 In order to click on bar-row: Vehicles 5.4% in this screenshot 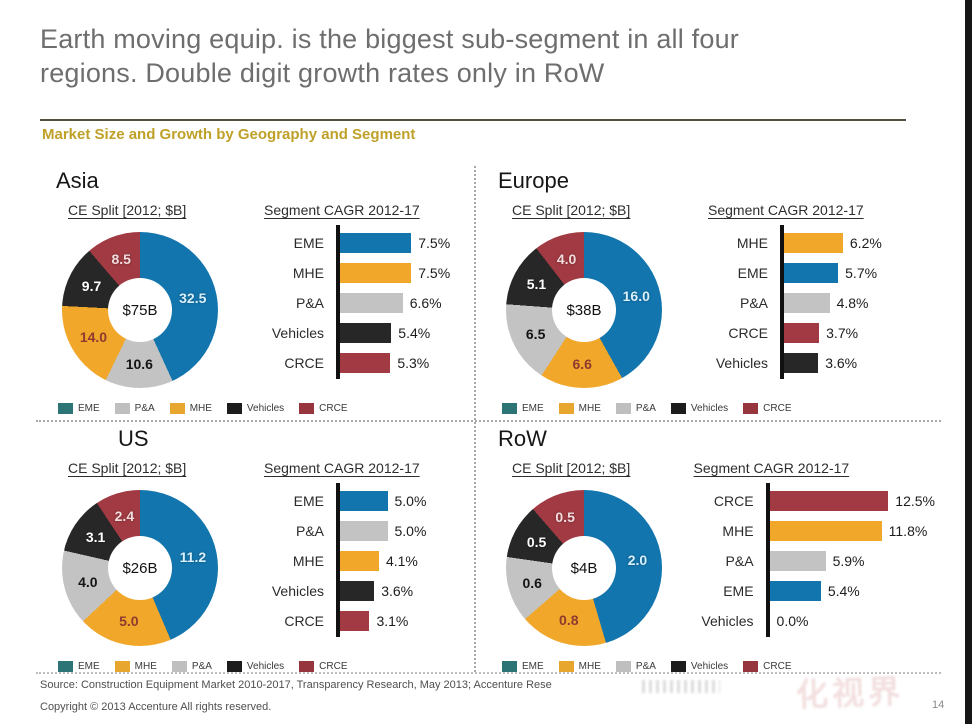, I will do `click(370, 333)`.